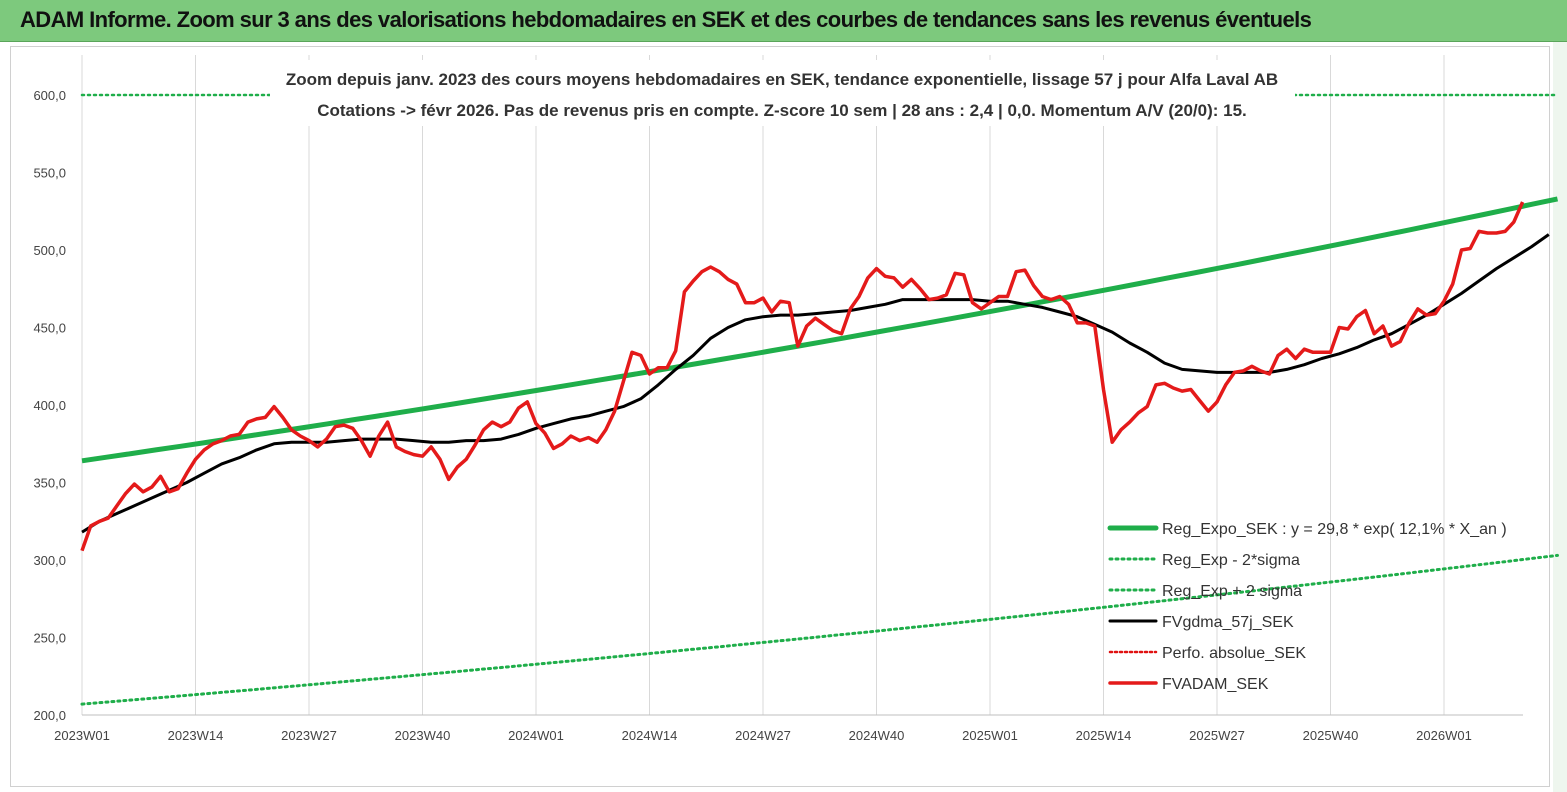 The image size is (1567, 792). What do you see at coordinates (1217, 735) in the screenshot?
I see `x-tick-label: 2025W27` at bounding box center [1217, 735].